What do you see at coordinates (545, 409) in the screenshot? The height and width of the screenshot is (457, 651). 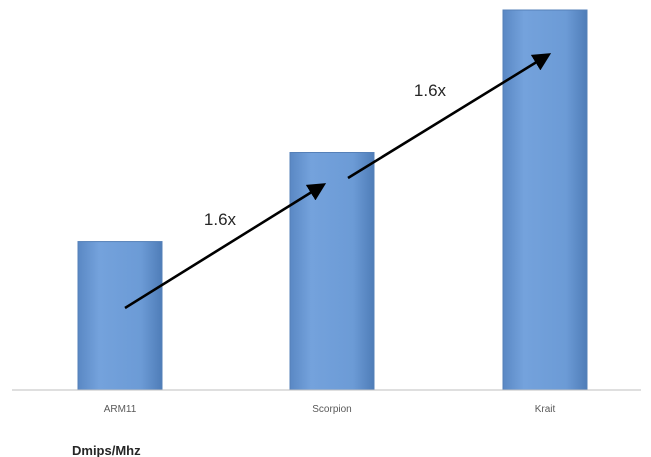 I see `x-tick-label-krait: Krait` at bounding box center [545, 409].